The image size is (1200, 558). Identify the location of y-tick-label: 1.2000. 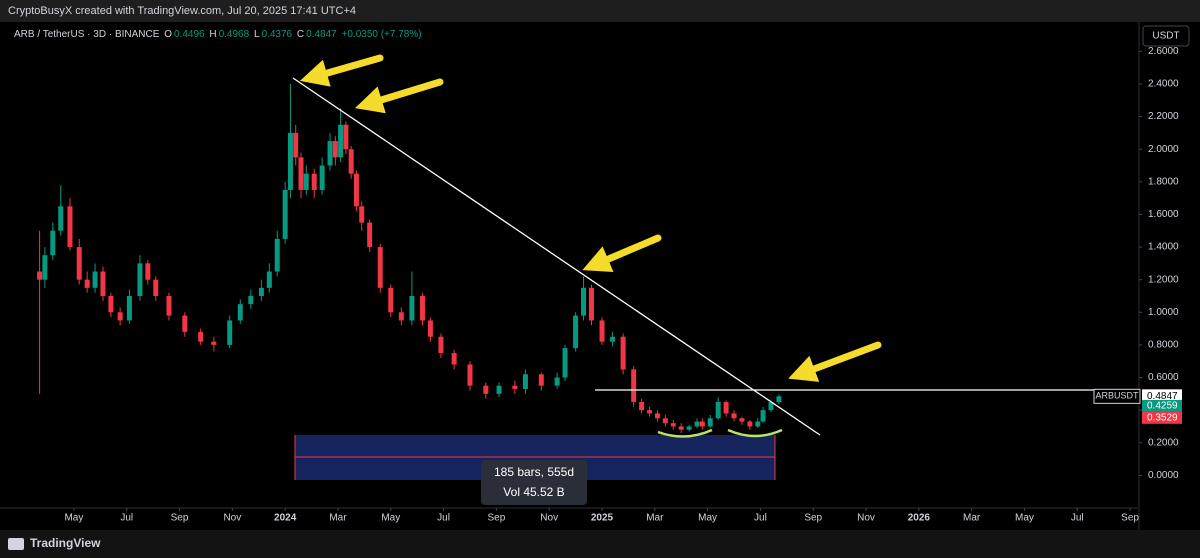
(1163, 279).